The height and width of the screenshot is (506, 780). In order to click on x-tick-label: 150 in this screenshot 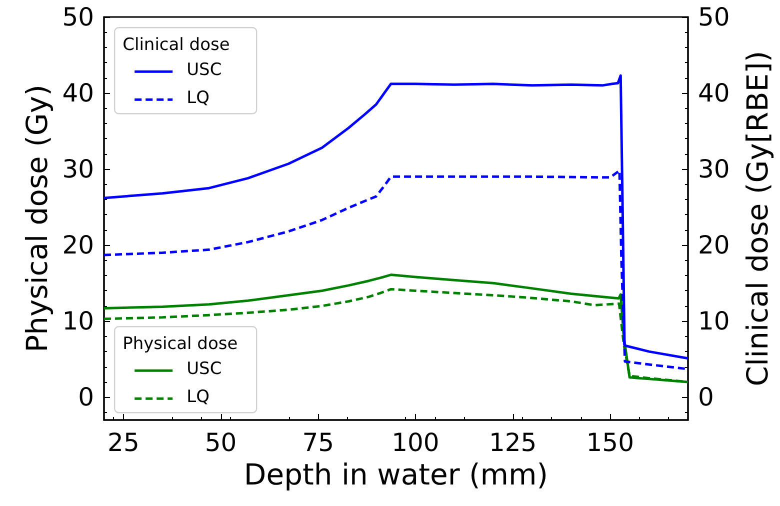, I will do `click(610, 442)`.